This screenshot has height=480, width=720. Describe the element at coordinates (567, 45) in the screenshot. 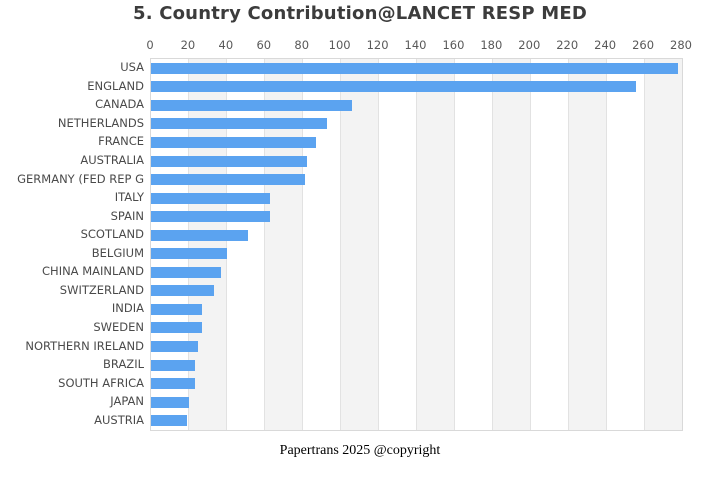

I see `x-tick-label: 220` at that location.